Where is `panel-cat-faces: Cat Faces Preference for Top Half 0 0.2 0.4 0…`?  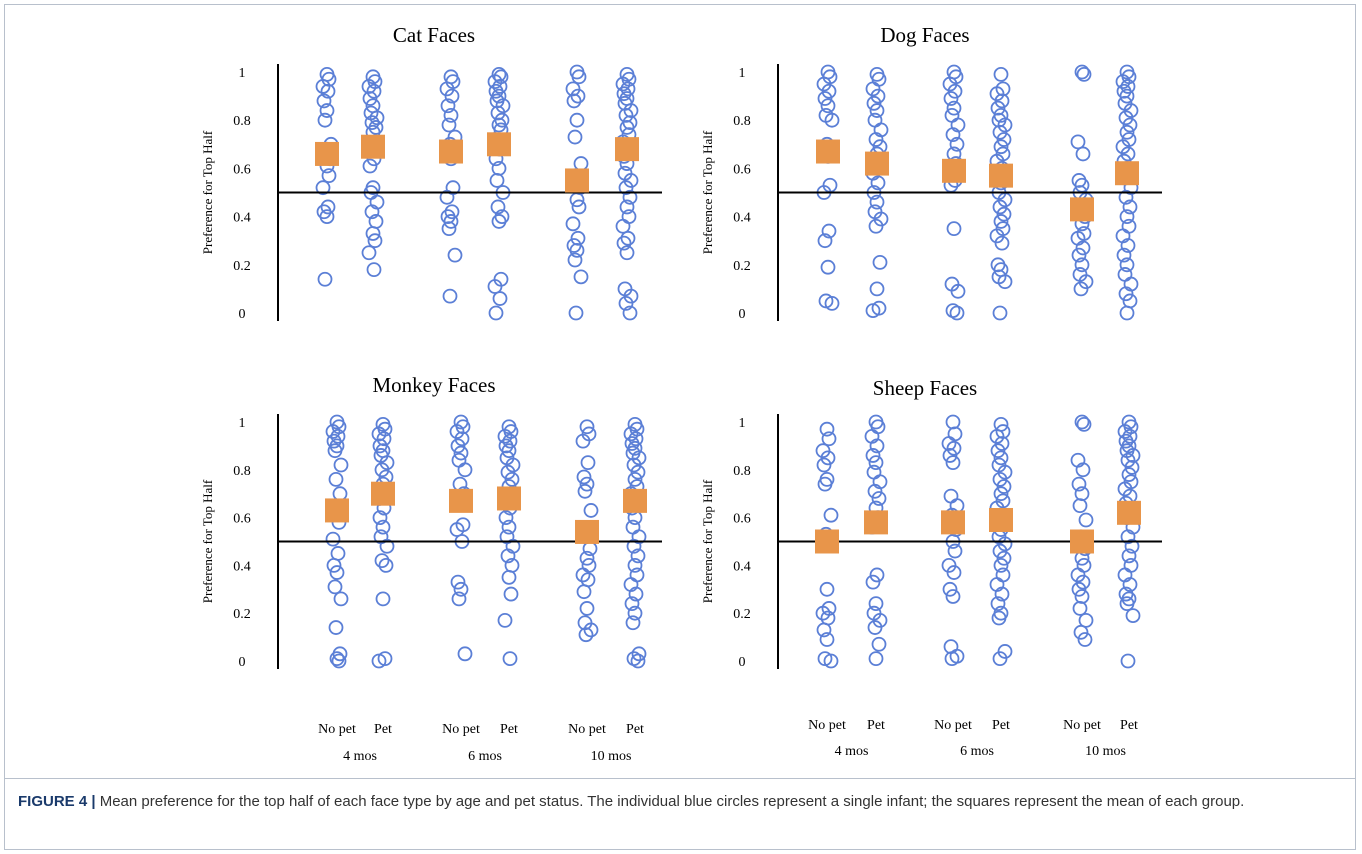 panel-cat-faces: Cat Faces Preference for Top Half 0 0.2 0.4 0… is located at coordinates (431, 172).